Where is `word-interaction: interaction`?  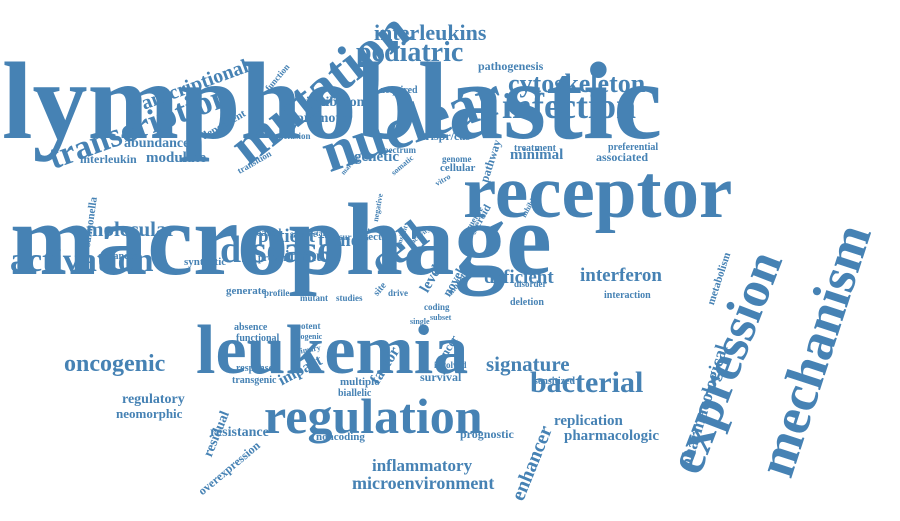
word-interaction: interaction is located at coordinates (627, 295).